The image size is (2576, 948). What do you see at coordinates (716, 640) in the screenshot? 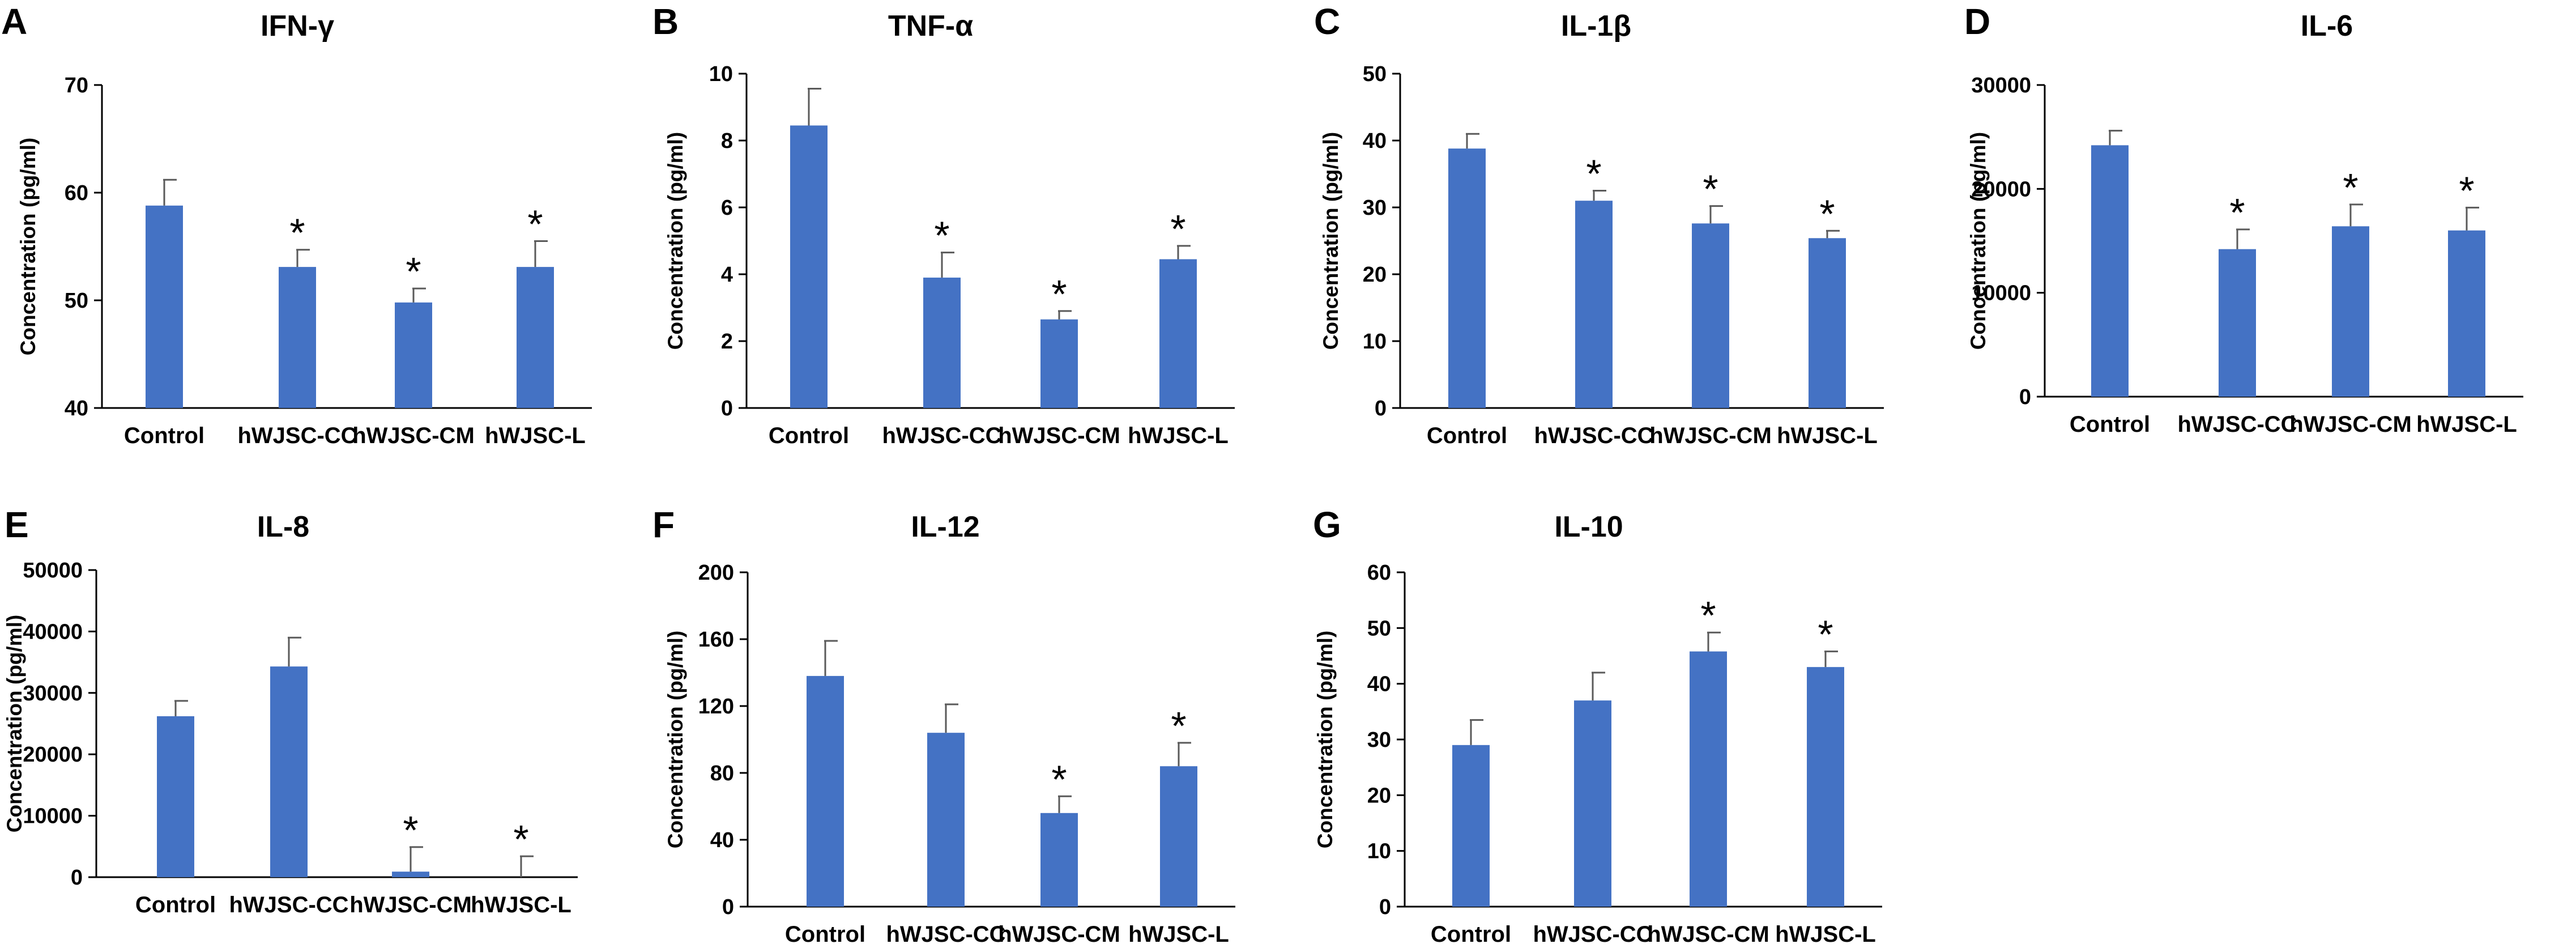
I see `y-tick-label-f-4: 160` at bounding box center [716, 640].